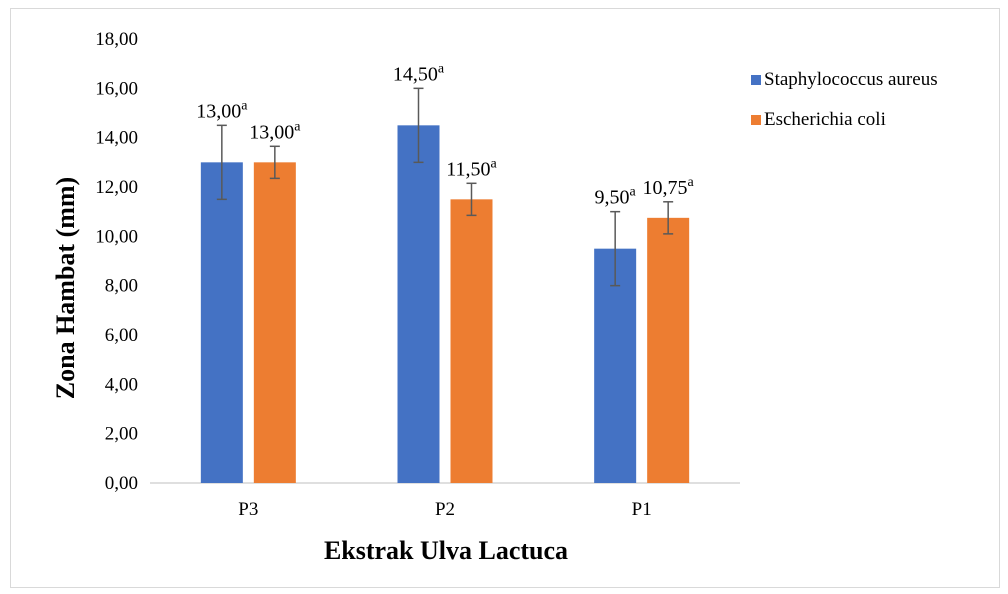 This screenshot has width=1008, height=594. I want to click on y-tick-label: 14,00, so click(116, 138).